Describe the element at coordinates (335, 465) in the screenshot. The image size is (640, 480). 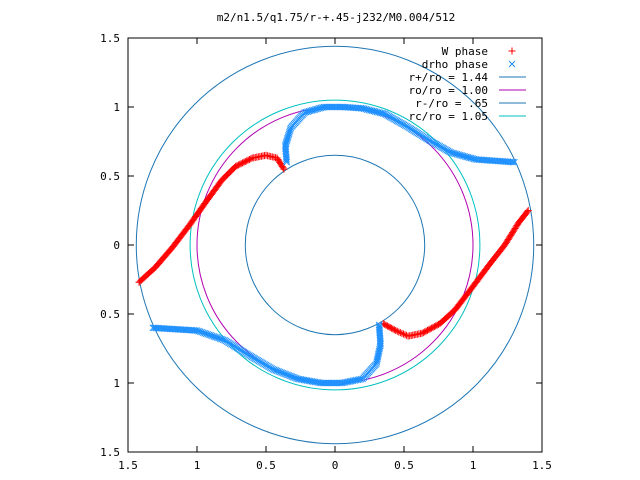
I see `x-tick-label: 0` at that location.